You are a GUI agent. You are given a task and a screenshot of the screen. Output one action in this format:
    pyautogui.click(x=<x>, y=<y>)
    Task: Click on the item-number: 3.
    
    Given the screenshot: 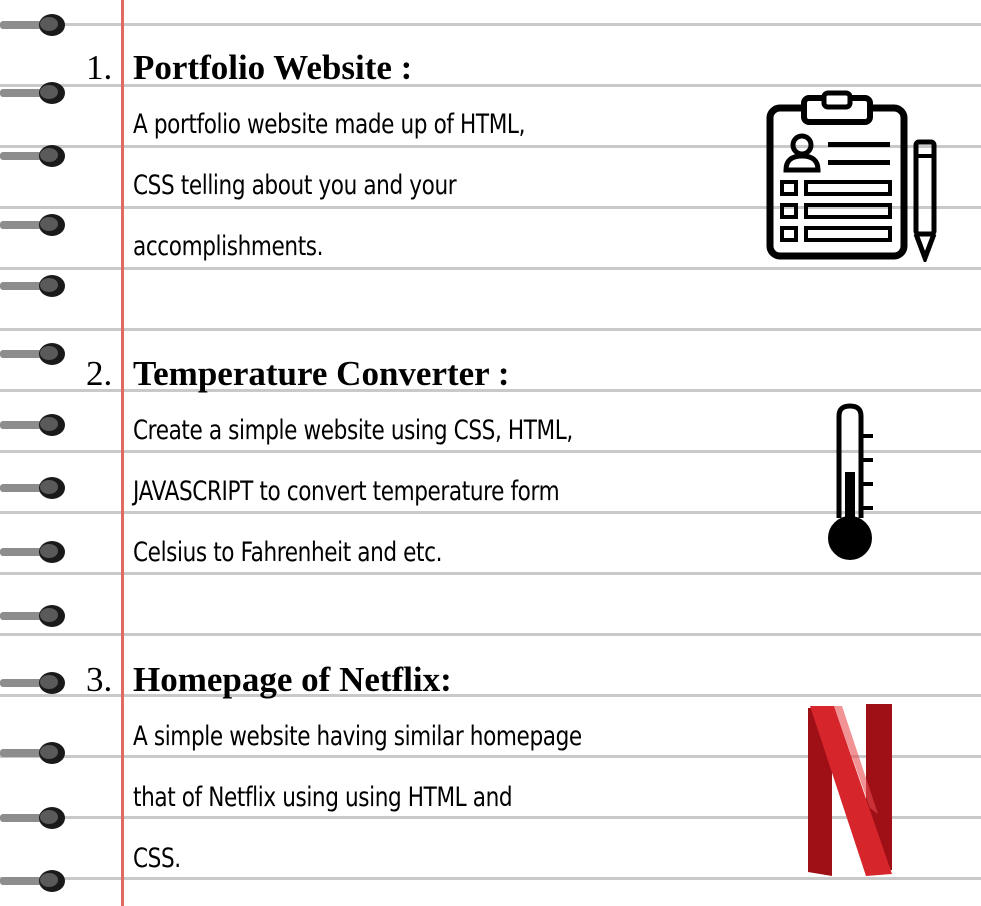 What is the action you would take?
    pyautogui.click(x=99, y=679)
    